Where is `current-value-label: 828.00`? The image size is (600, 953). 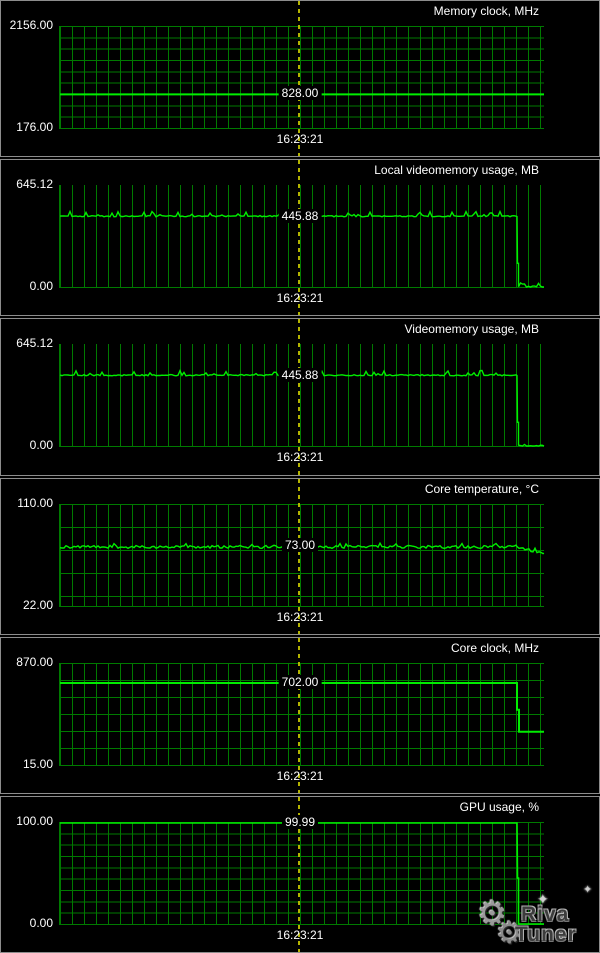 current-value-label: 828.00 is located at coordinates (300, 93).